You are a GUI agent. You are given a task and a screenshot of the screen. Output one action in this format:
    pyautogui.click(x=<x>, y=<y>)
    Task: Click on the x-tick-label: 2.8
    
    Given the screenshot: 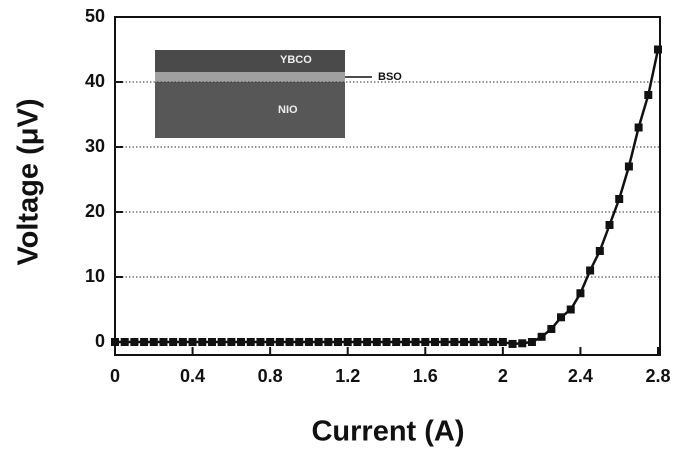 What is the action you would take?
    pyautogui.click(x=657, y=376)
    